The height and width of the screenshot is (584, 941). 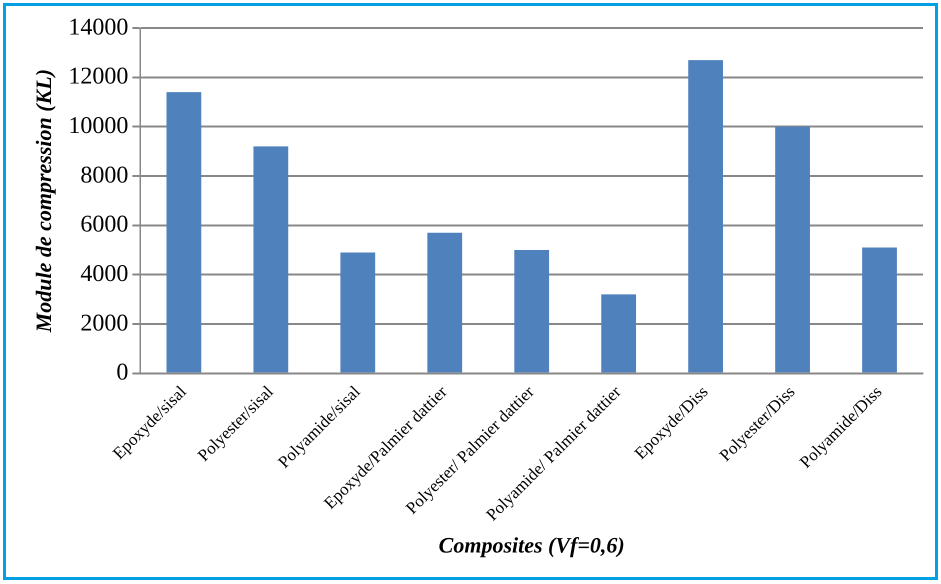 I want to click on y-tick-label: 10000, so click(x=98, y=125).